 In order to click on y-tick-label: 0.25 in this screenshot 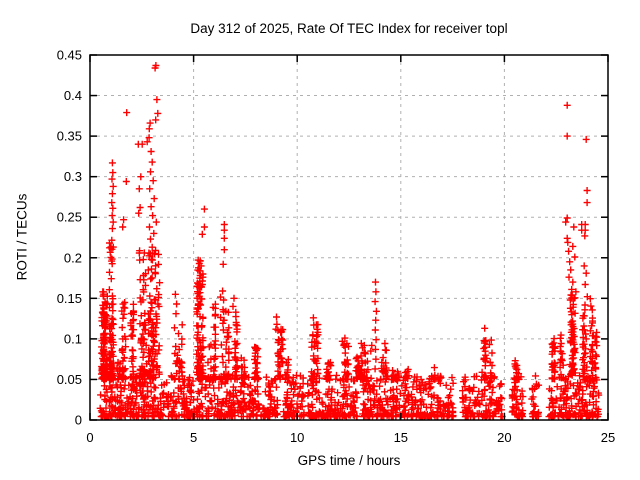, I will do `click(69, 217)`.